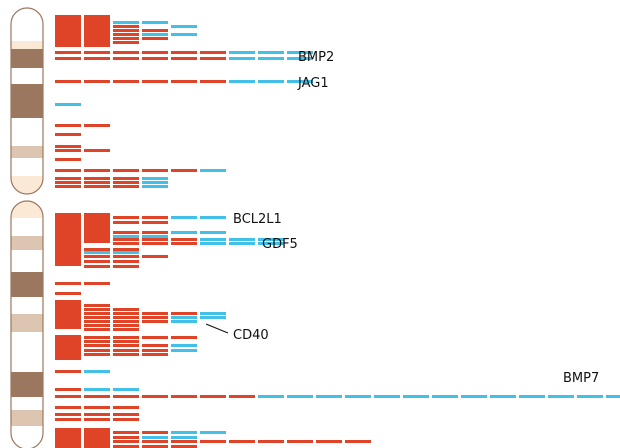 Image resolution: width=620 pixels, height=448 pixels. Describe the element at coordinates (27, 324) in the screenshot. I see `q-arm-bands` at that location.